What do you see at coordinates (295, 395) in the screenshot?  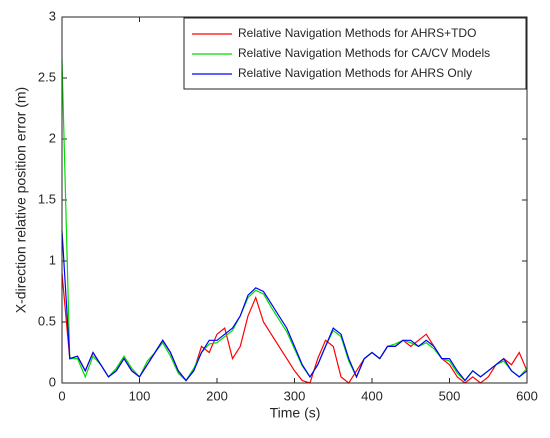 I see `x-tick-label: 300` at bounding box center [295, 395].